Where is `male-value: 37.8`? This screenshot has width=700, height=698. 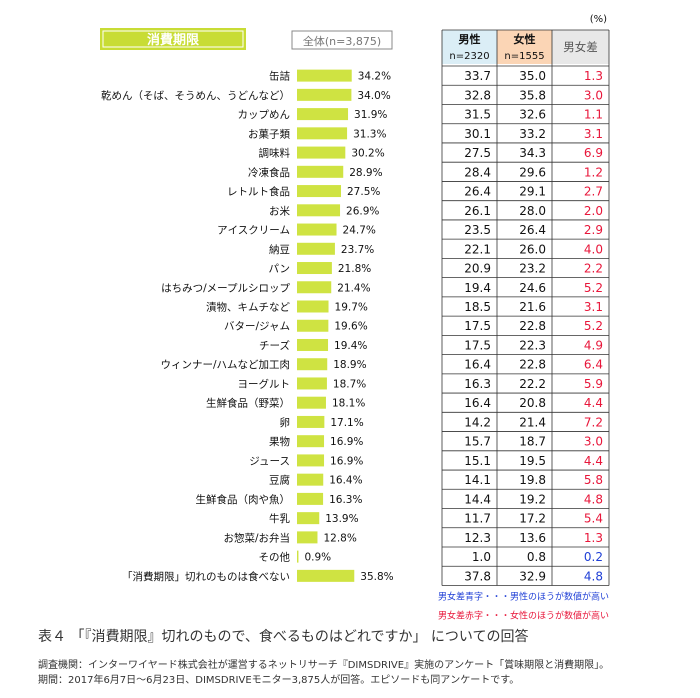 male-value: 37.8 is located at coordinates (477, 576).